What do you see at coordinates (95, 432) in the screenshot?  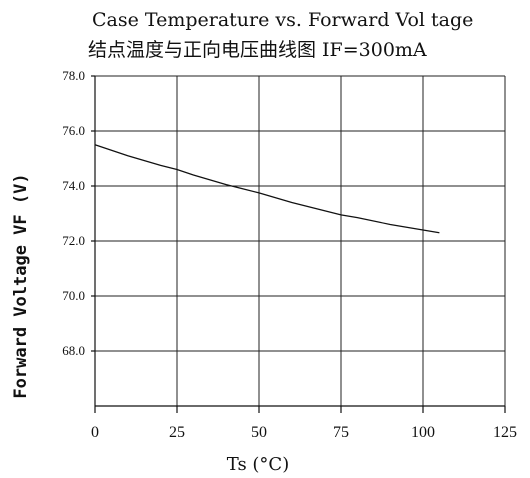 I see `x-tick-label-0: 0` at bounding box center [95, 432].